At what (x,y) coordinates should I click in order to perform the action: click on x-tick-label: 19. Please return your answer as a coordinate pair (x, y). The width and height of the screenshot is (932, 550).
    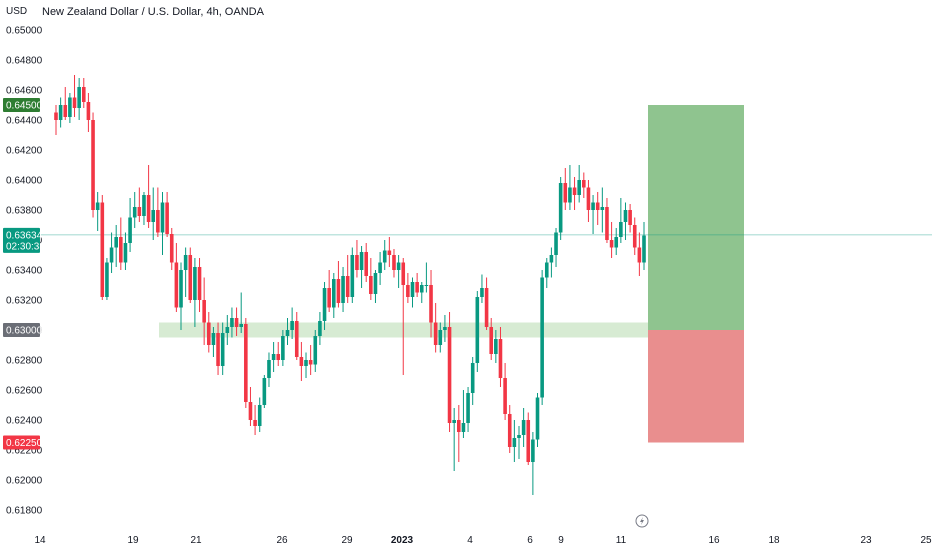
    Looking at the image, I should click on (133, 540).